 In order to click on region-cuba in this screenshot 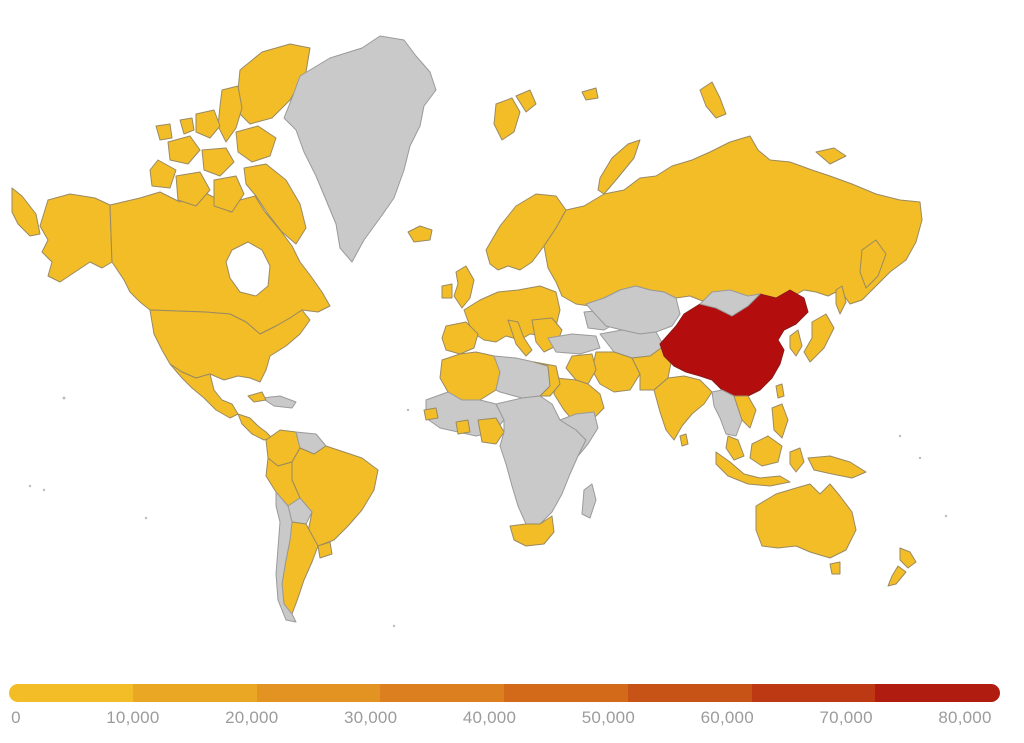, I will do `click(257, 397)`.